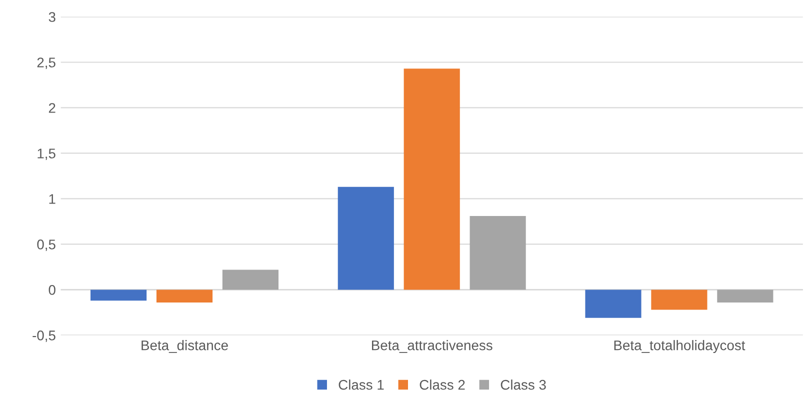 The width and height of the screenshot is (811, 419). Describe the element at coordinates (680, 347) in the screenshot. I see `x-tick-label: Beta_totalholidaycost` at that location.